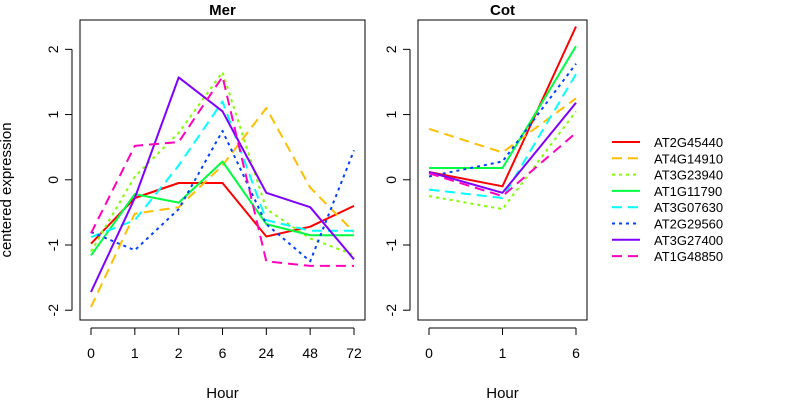  I want to click on x-tick-label: 2, so click(179, 353).